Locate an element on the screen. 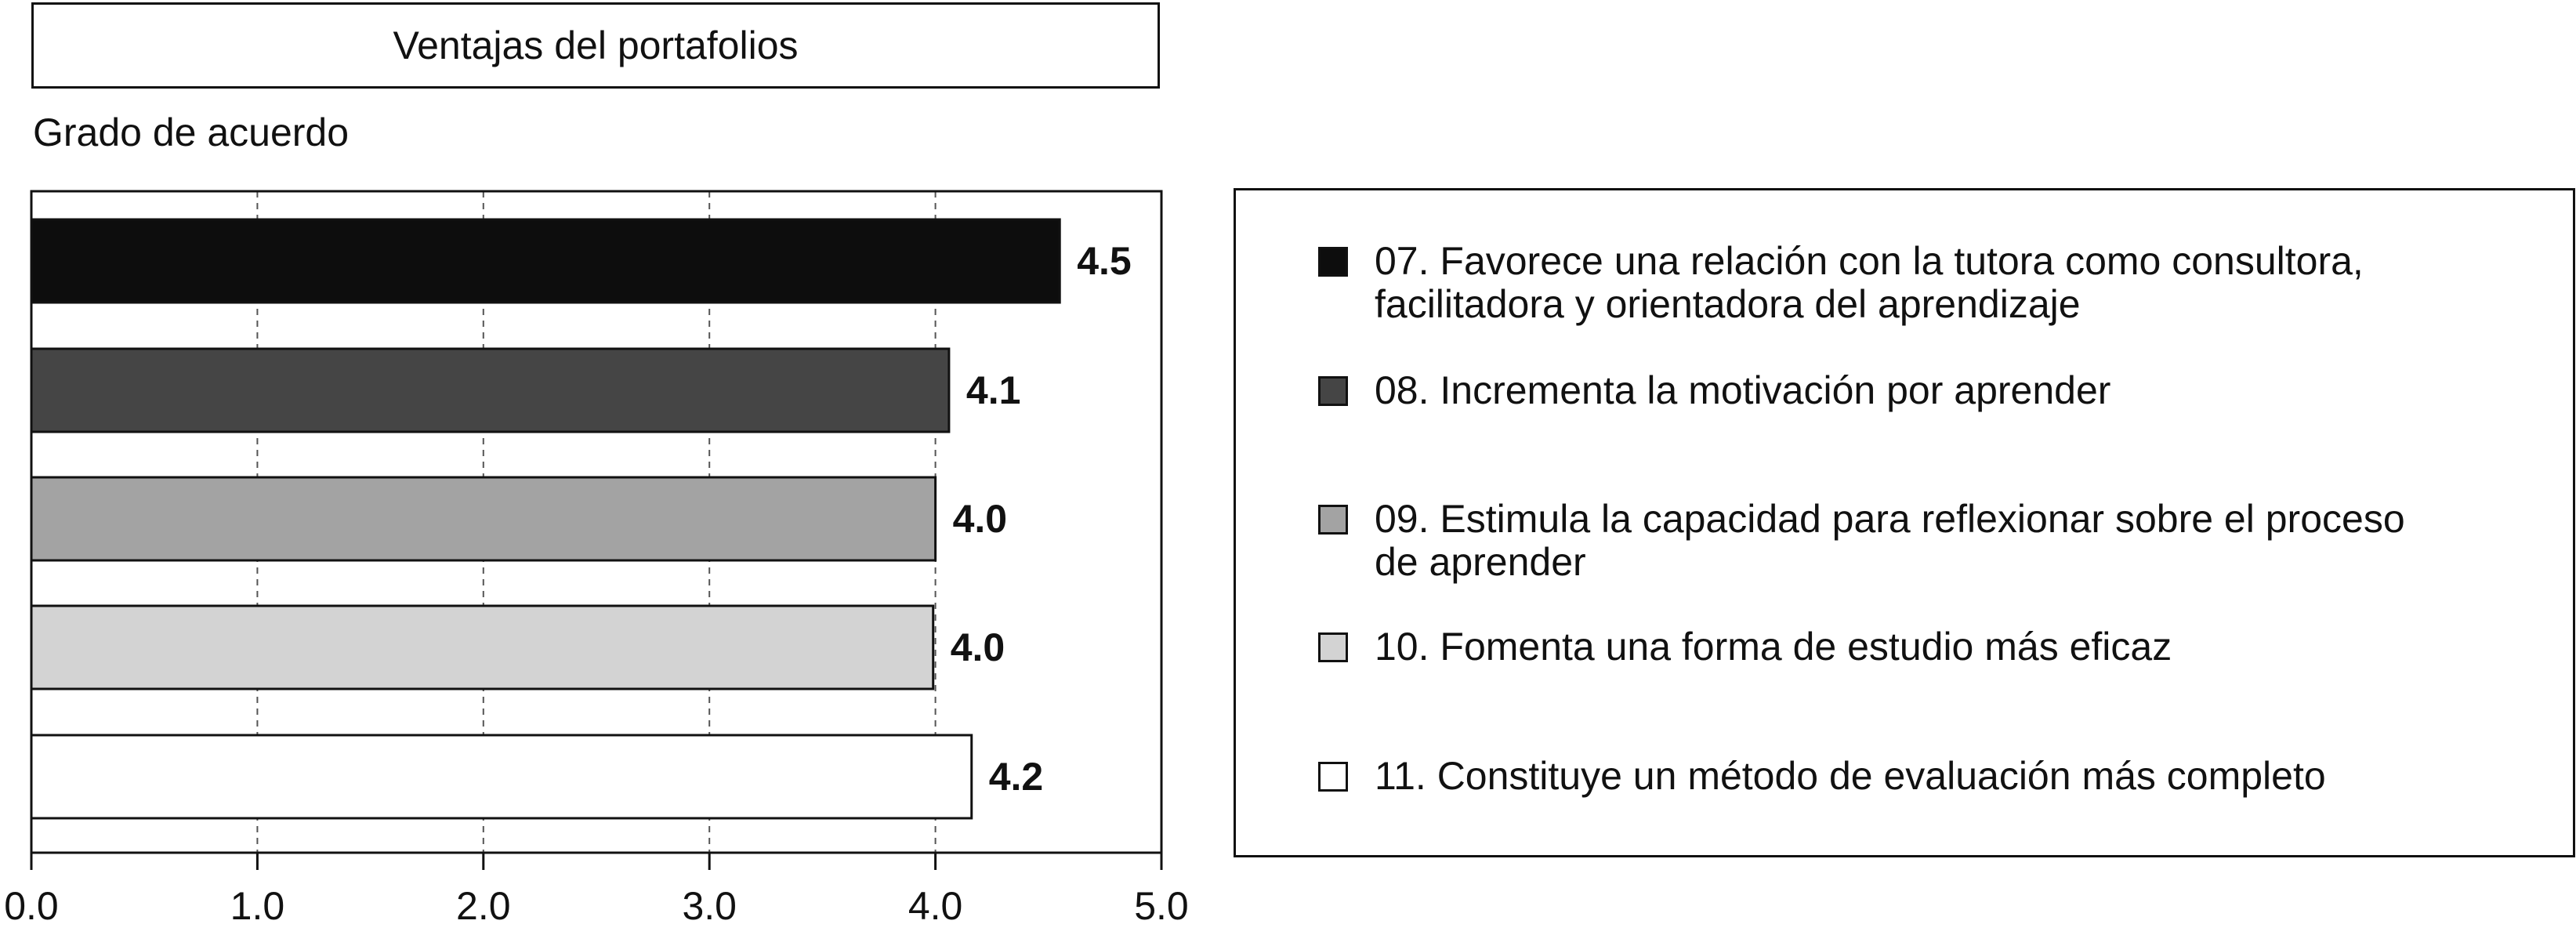  chart-title: Ventajas del portafolios is located at coordinates (595, 45).